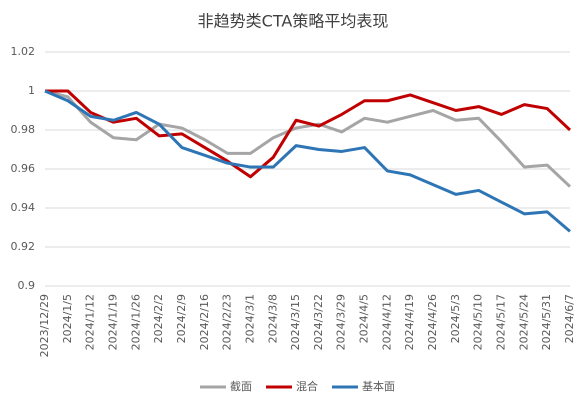 The height and width of the screenshot is (413, 587). What do you see at coordinates (501, 322) in the screenshot?
I see `x-tick-label: 2024/5/17` at bounding box center [501, 322].